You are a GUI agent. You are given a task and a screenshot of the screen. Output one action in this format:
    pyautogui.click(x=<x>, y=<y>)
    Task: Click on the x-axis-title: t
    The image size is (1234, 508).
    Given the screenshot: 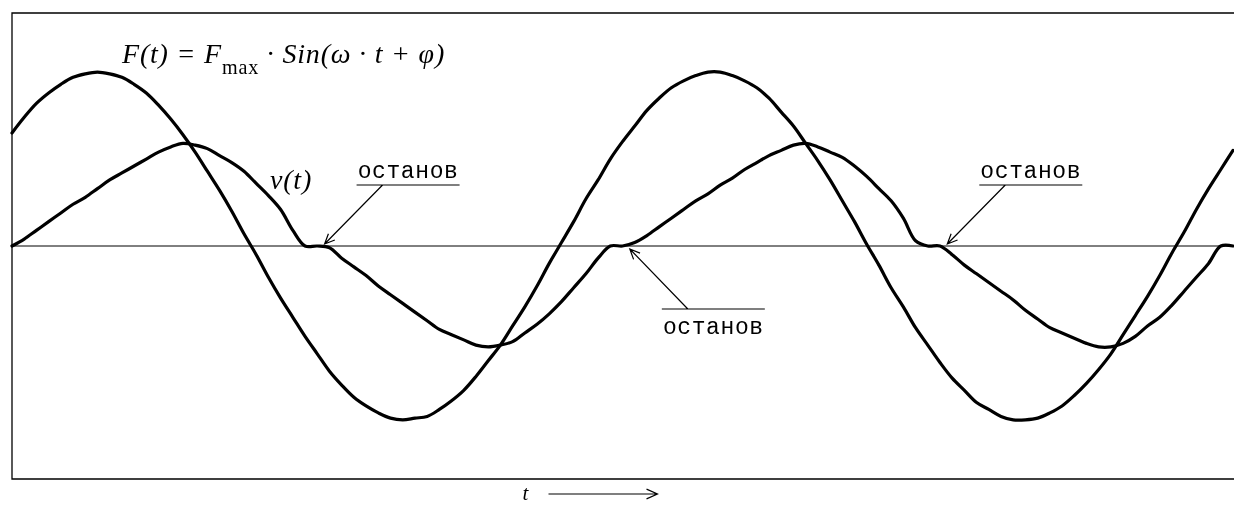 What is the action you would take?
    pyautogui.click(x=526, y=493)
    